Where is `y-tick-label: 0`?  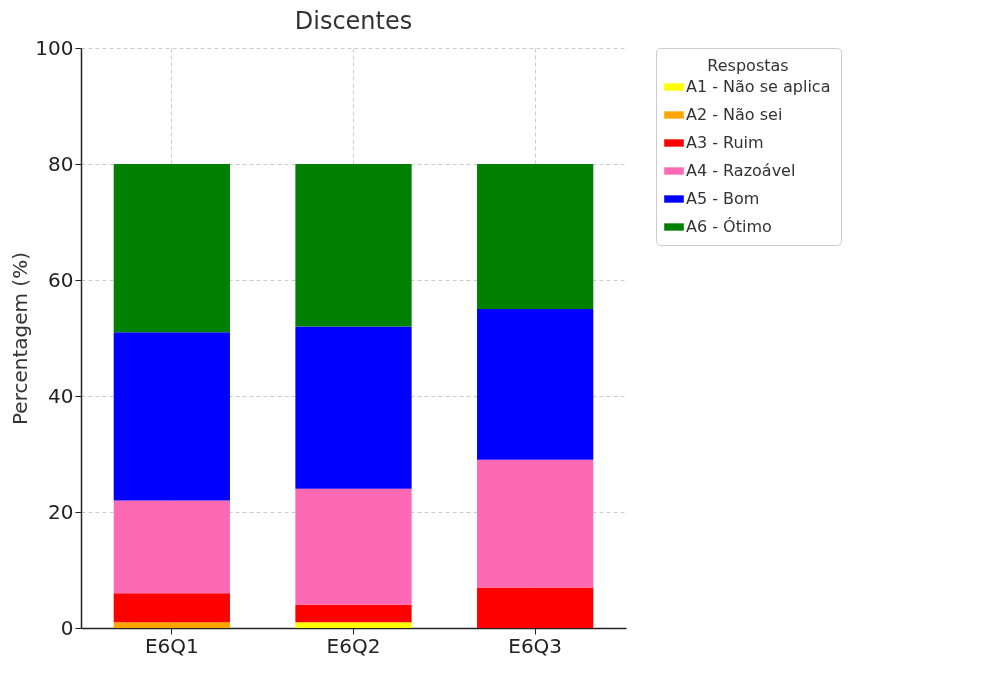
y-tick-label: 0 is located at coordinates (67, 627).